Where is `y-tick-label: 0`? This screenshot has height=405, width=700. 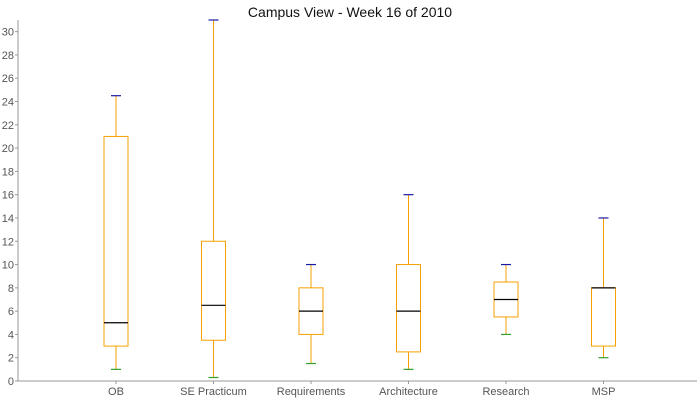 y-tick-label: 0 is located at coordinates (11, 382).